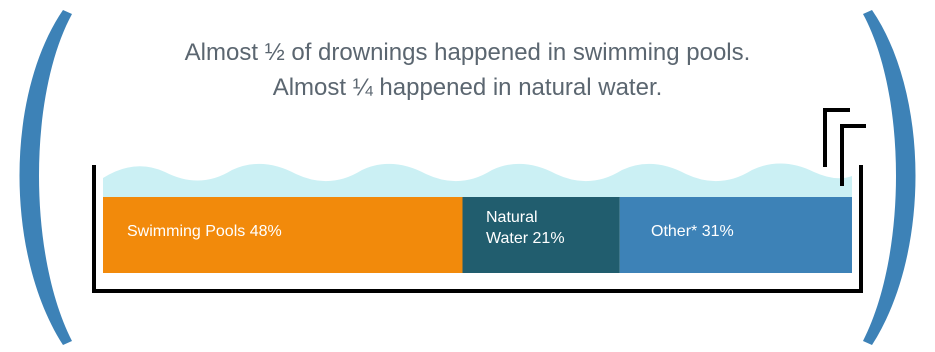 Image resolution: width=935 pixels, height=352 pixels. I want to click on bar-segment-other, so click(735, 235).